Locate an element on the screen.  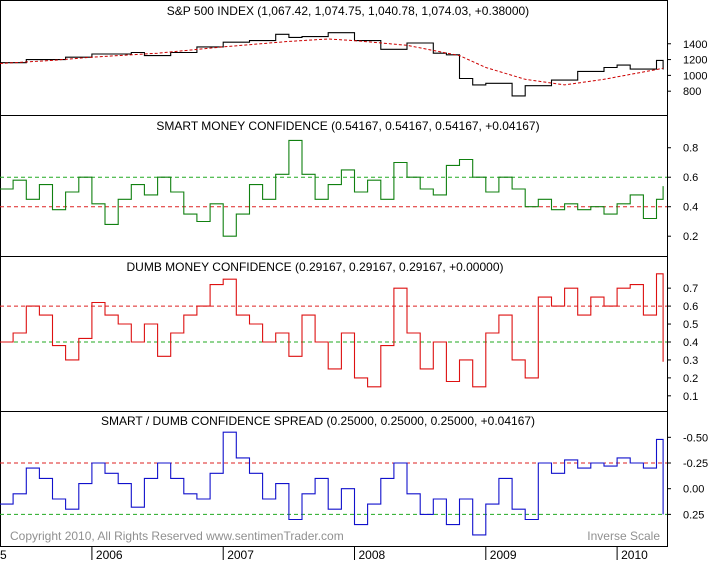
y-tick-label: 0.7 is located at coordinates (690, 289).